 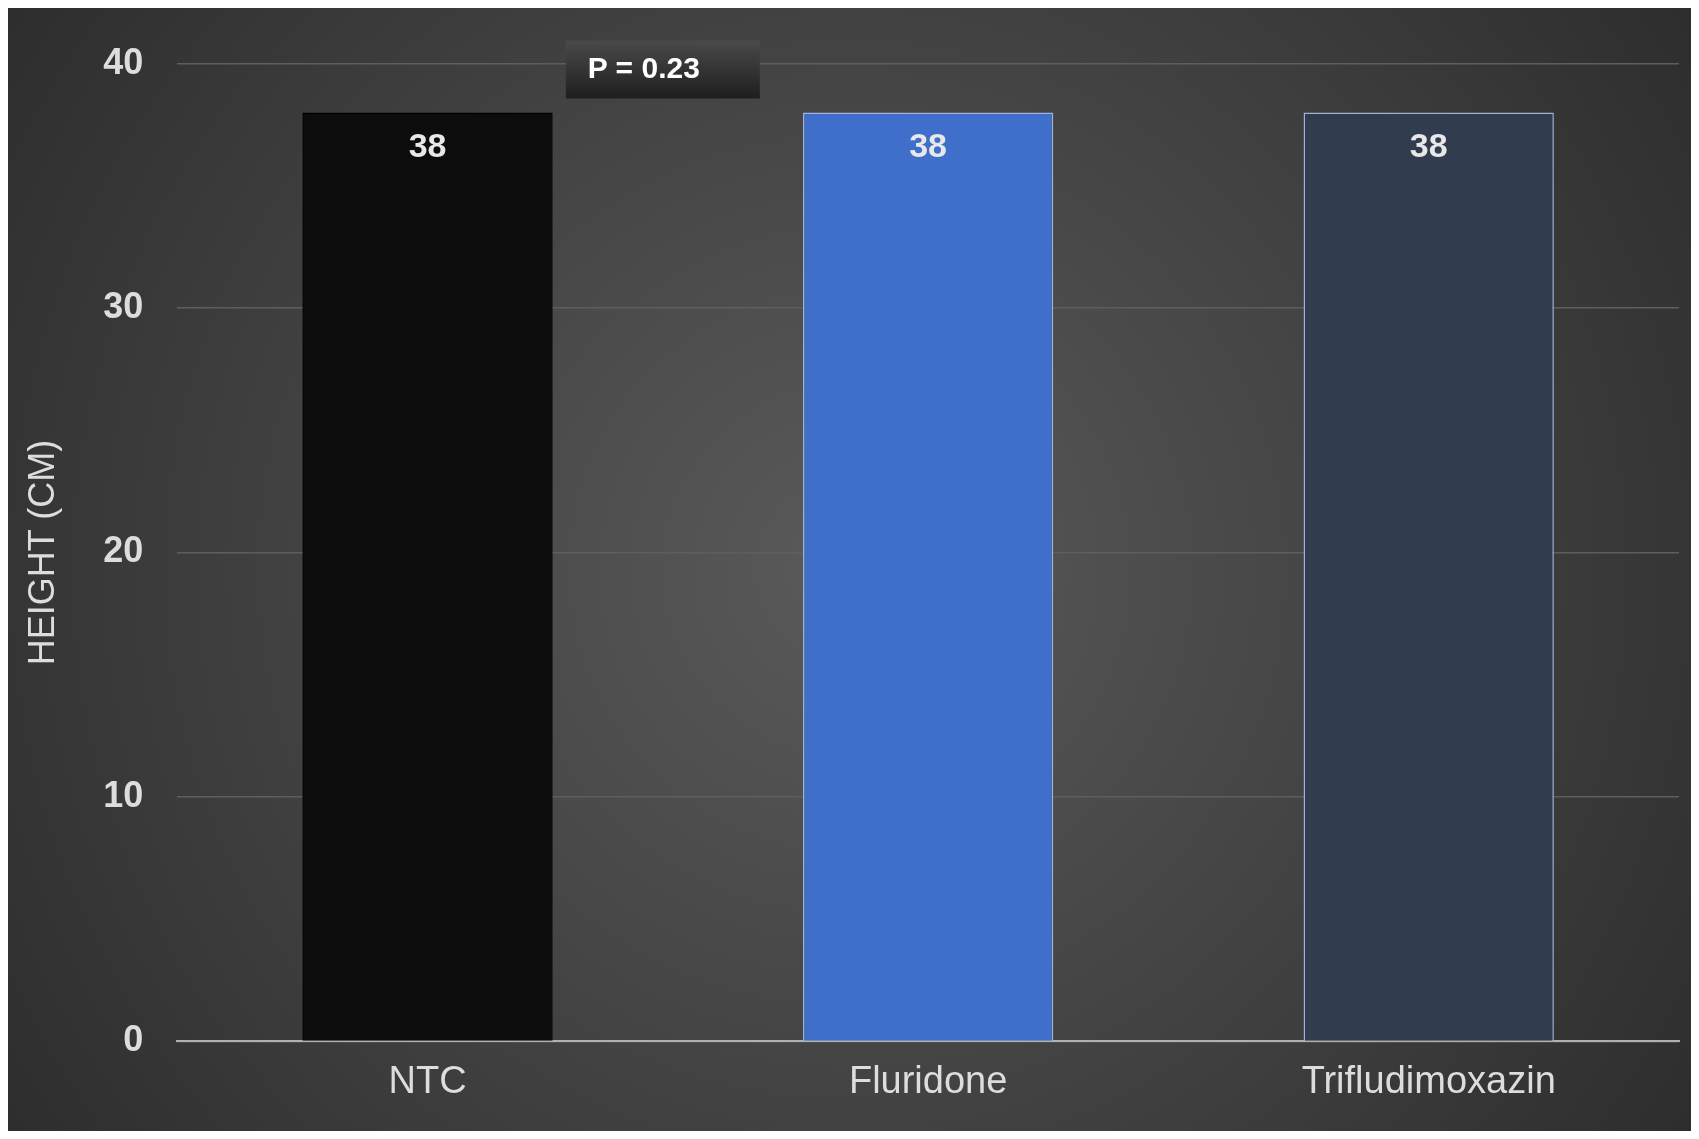 I want to click on y-tick-label: 20, so click(x=123, y=550).